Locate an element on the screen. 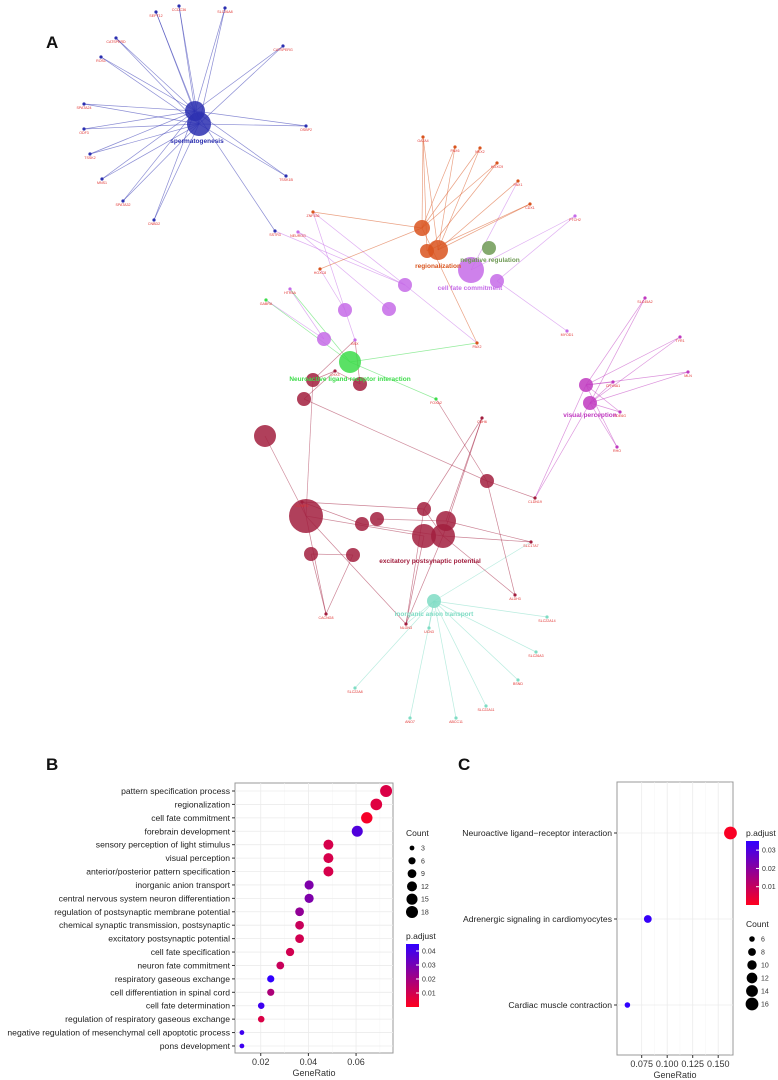 The image size is (778, 1080). gene-label: MLN is located at coordinates (688, 376).